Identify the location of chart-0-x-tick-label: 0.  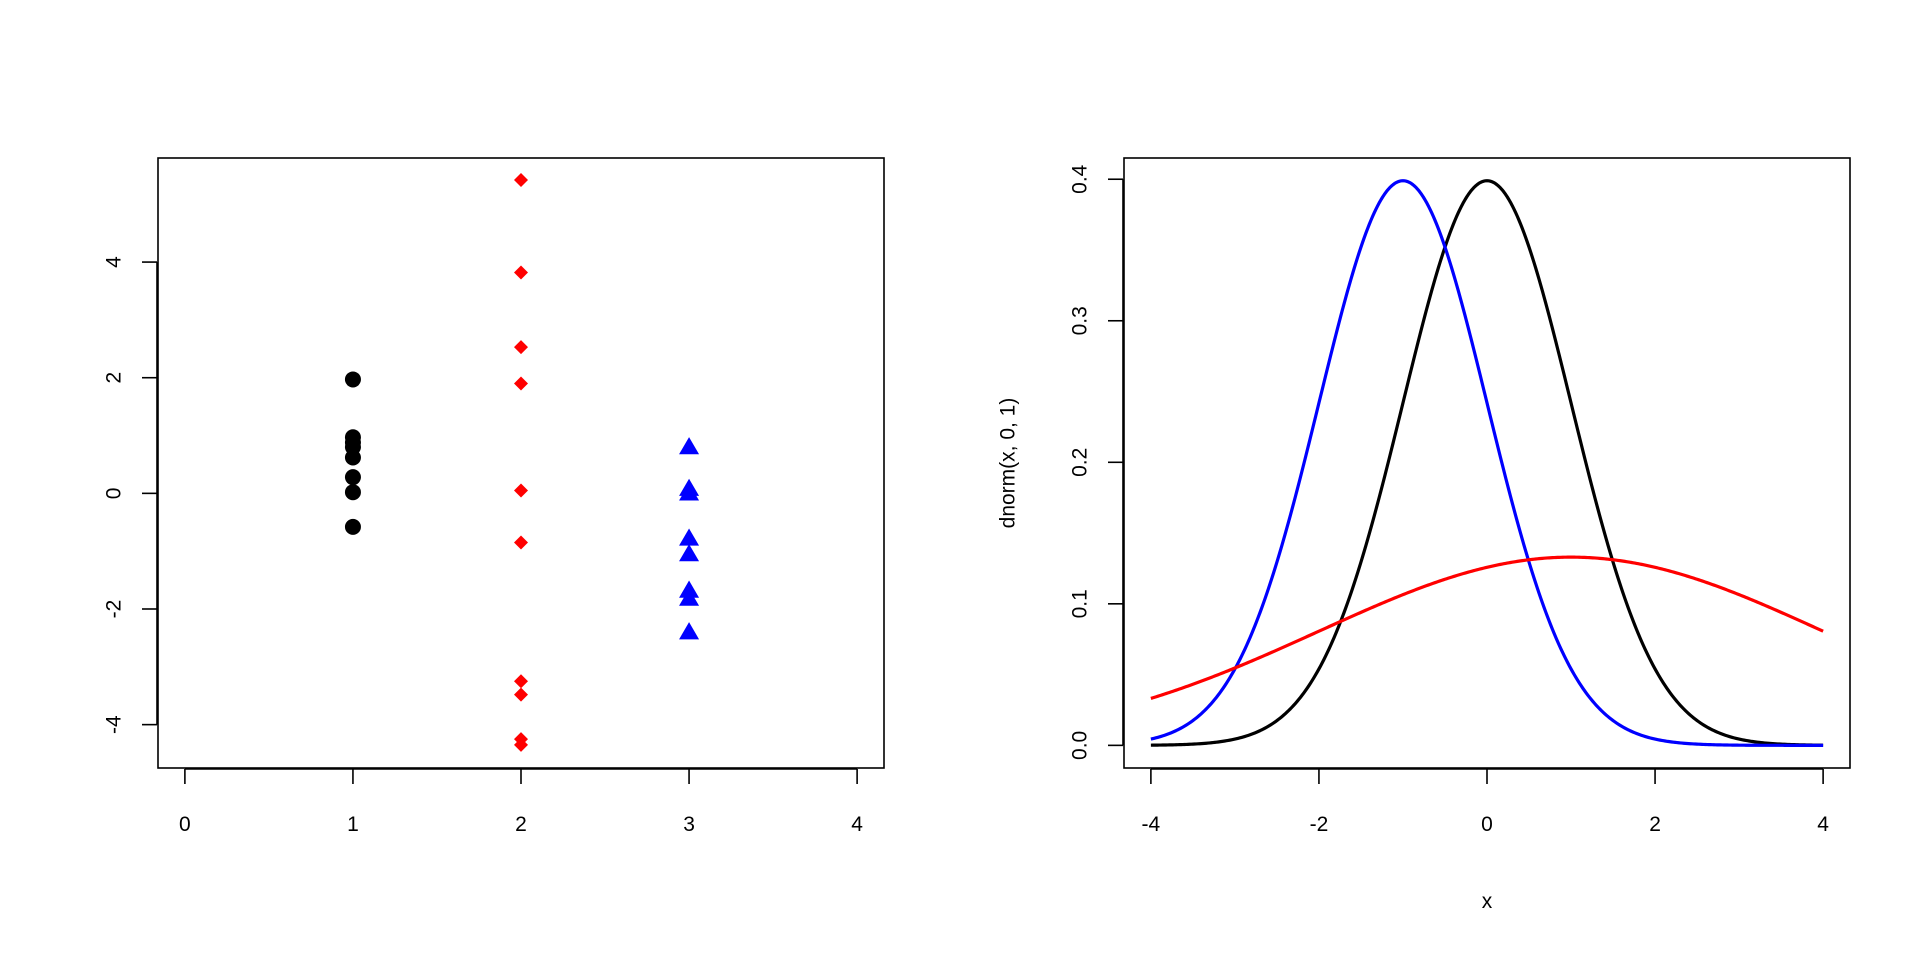
(185, 824).